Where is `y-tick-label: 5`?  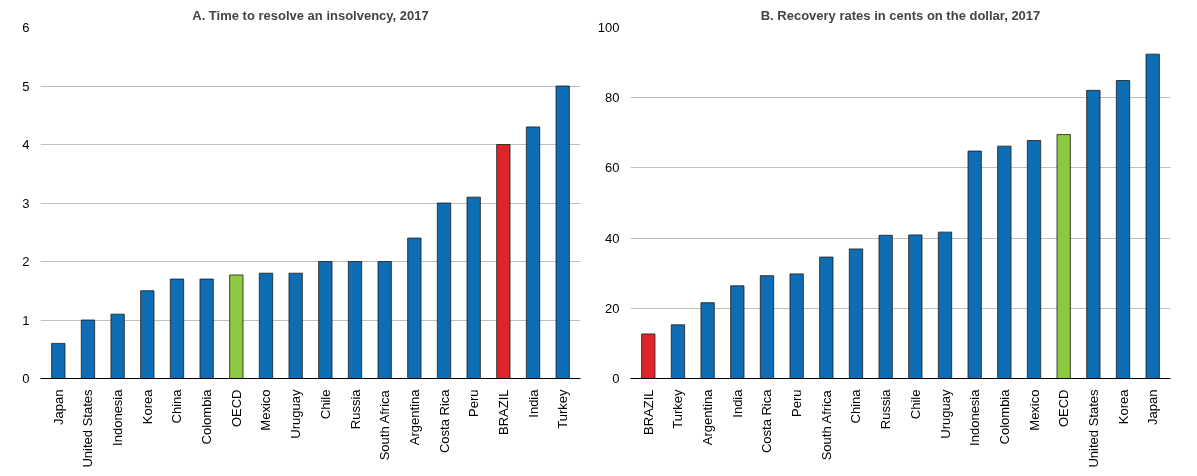
y-tick-label: 5 is located at coordinates (26, 86).